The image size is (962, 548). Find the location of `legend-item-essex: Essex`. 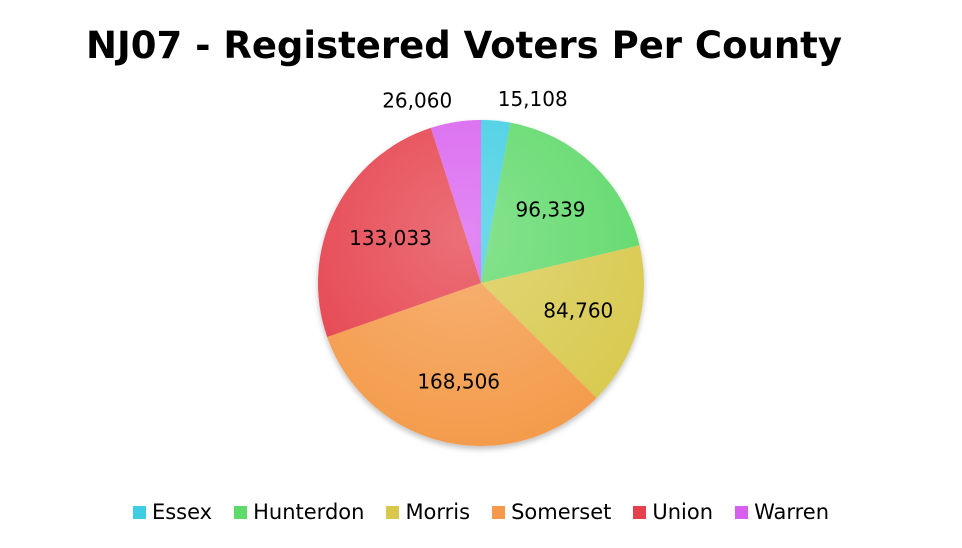

legend-item-essex: Essex is located at coordinates (172, 512).